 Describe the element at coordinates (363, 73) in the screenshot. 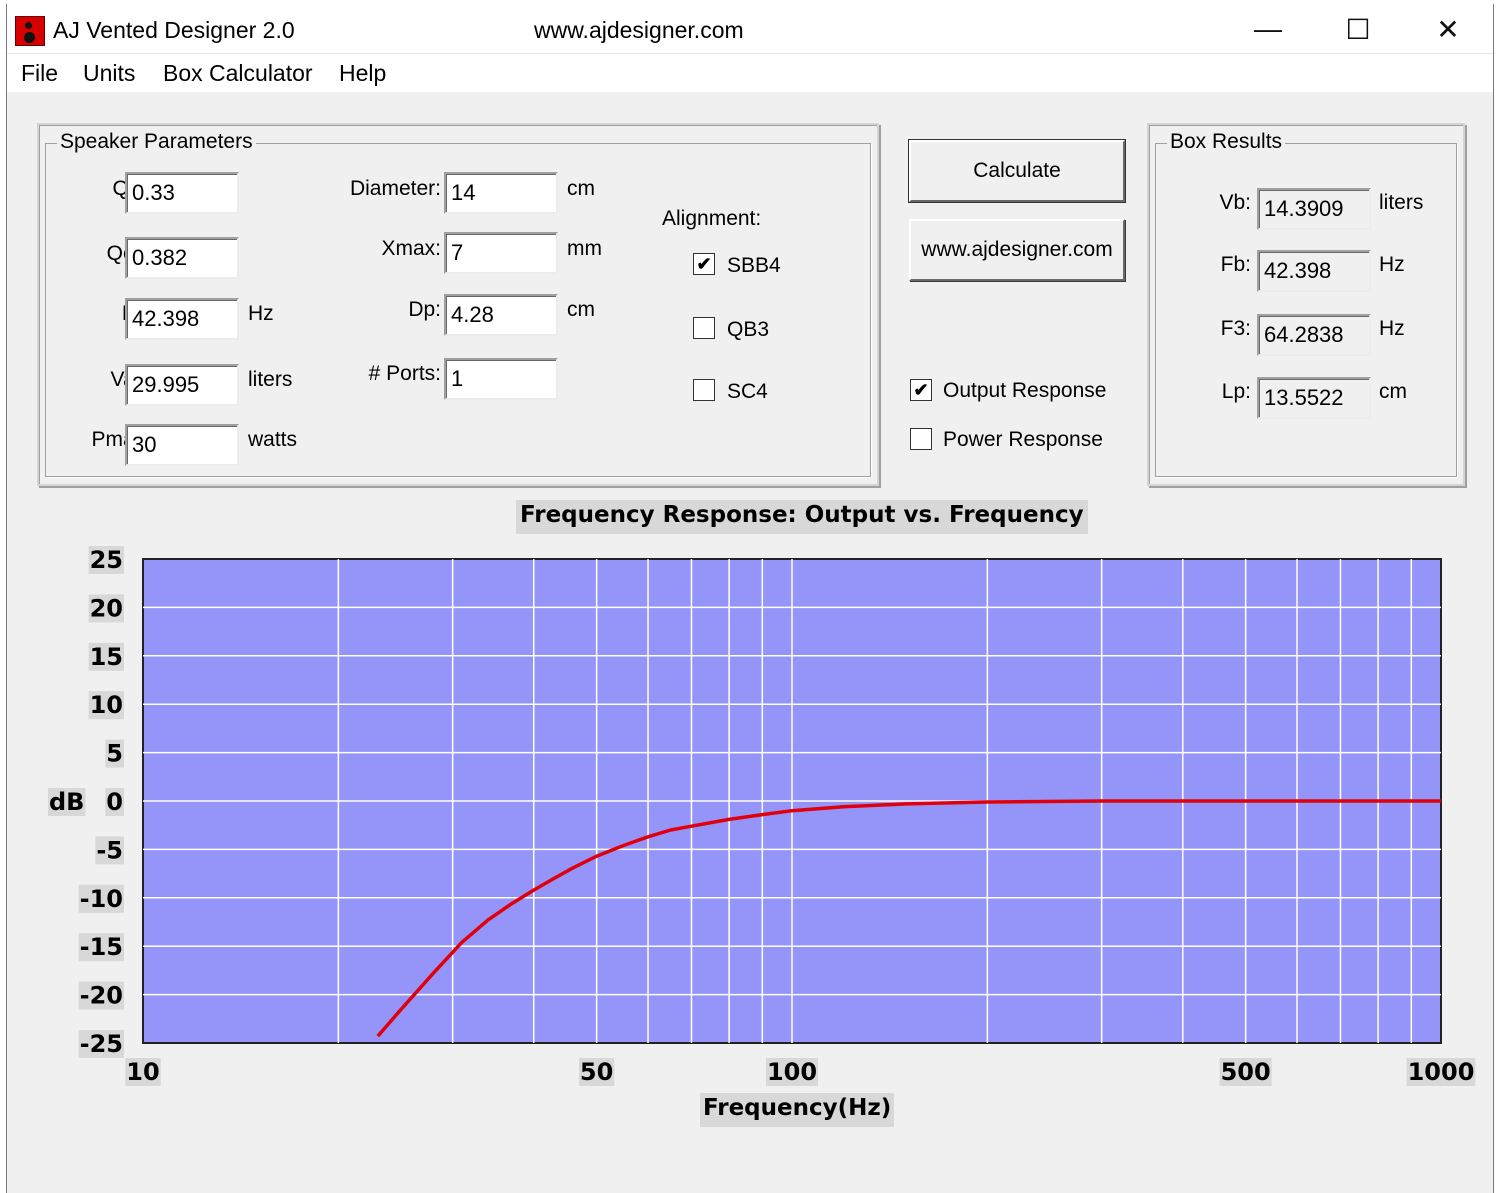

I see `menu-help: Help` at that location.